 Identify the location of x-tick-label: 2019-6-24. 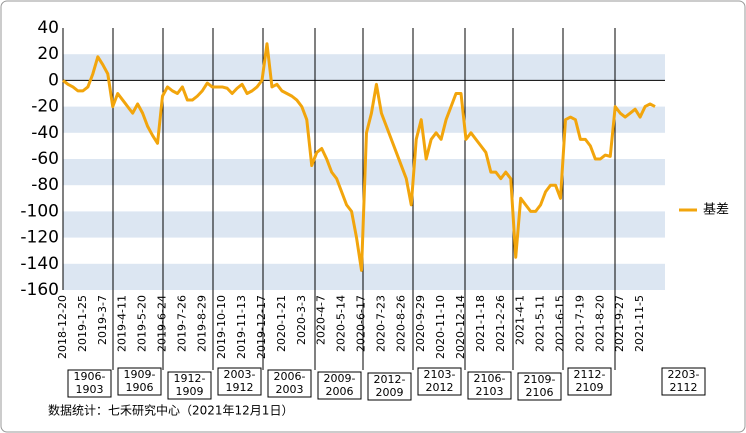
(162, 323).